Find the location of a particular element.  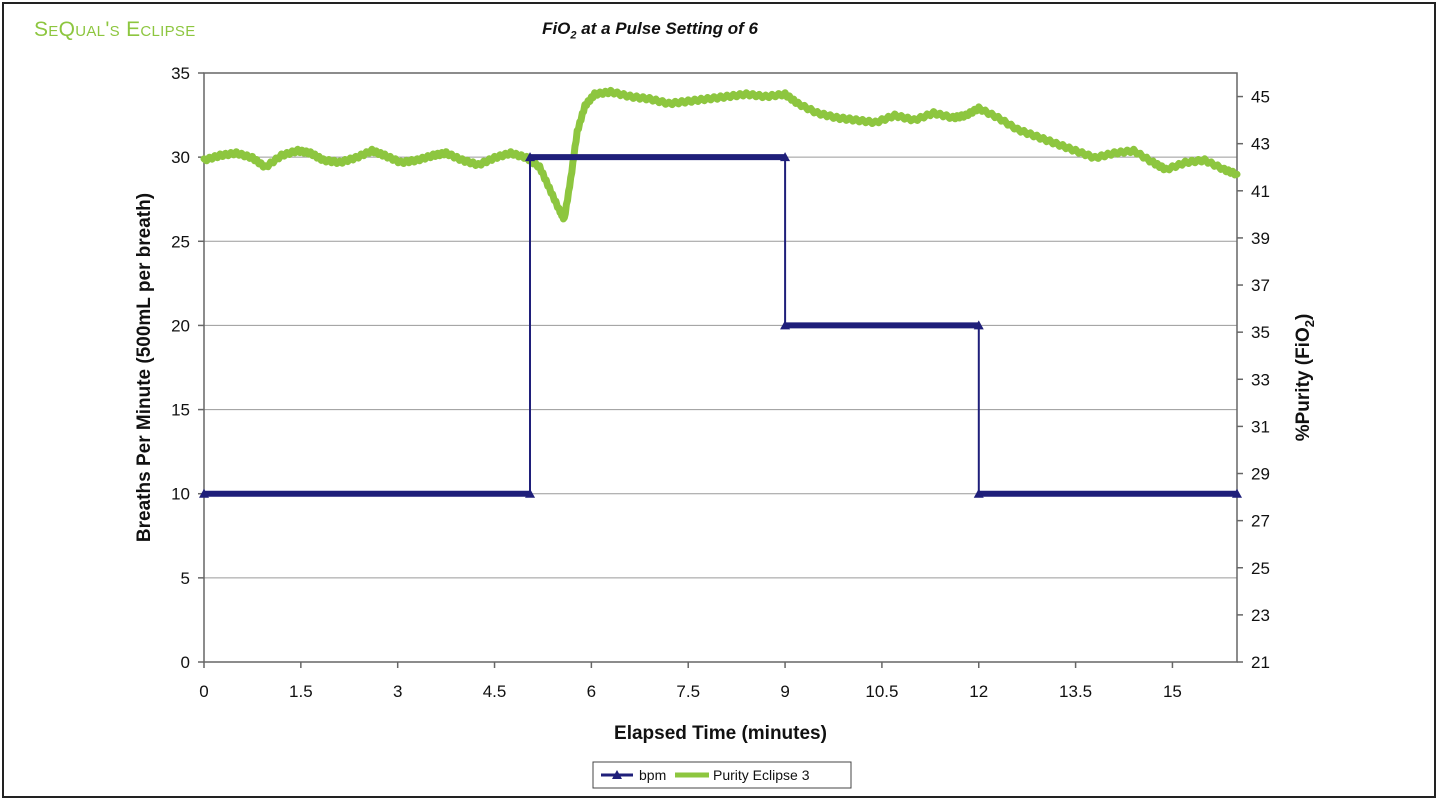

y-tick-label: 10 is located at coordinates (180, 494).